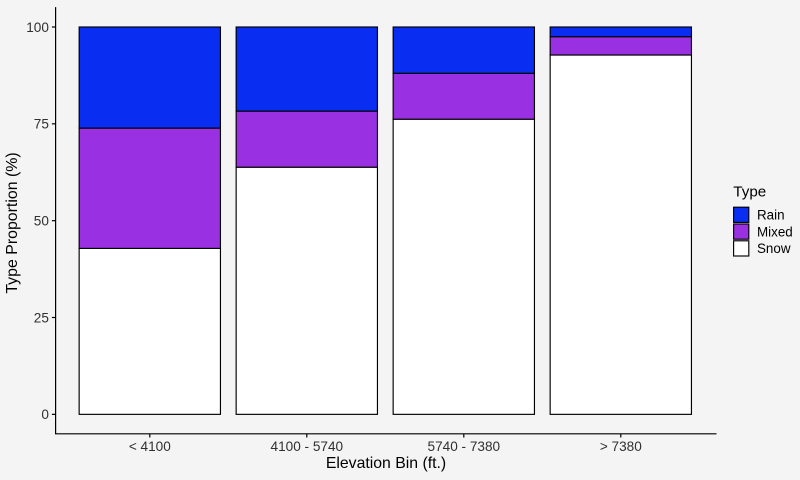 Image resolution: width=800 pixels, height=480 pixels. Describe the element at coordinates (42, 220) in the screenshot. I see `svg-text: 50` at that location.